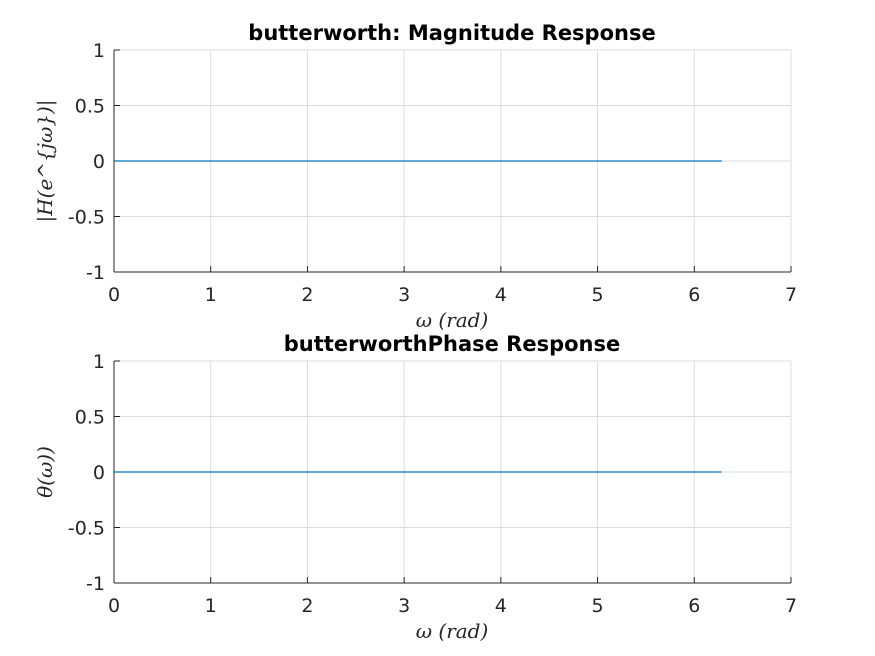 The image size is (875, 656). I want to click on chart-title: butterworth: Magnitude Response, so click(451, 33).